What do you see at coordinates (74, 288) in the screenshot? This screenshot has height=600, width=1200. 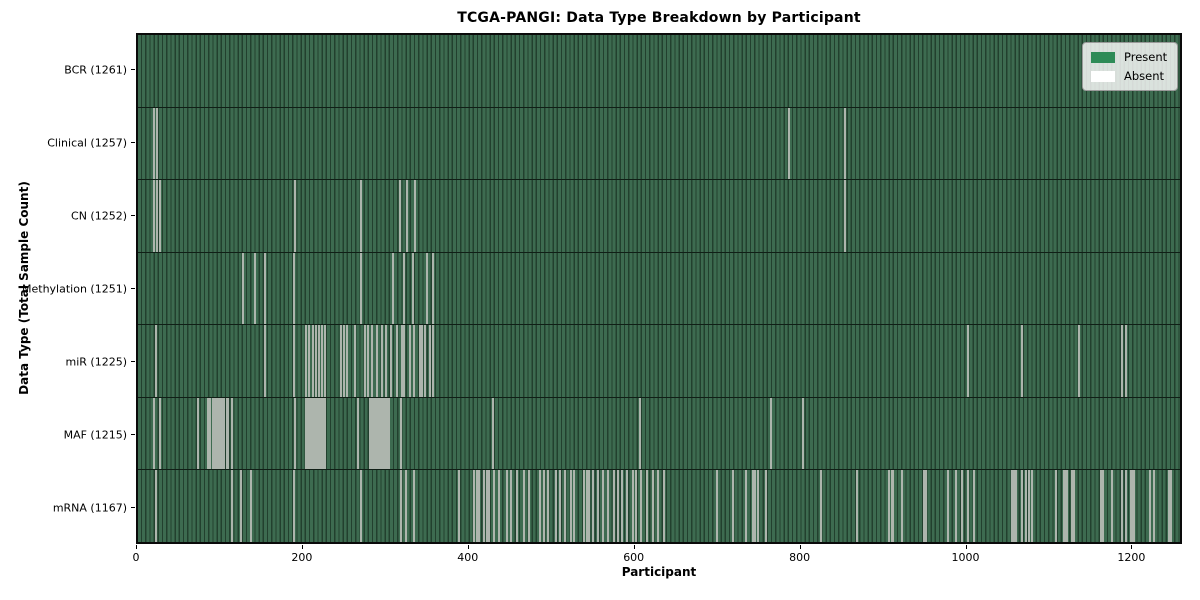 I see `y-tick-label-methylation: Methylation (1251)` at bounding box center [74, 288].